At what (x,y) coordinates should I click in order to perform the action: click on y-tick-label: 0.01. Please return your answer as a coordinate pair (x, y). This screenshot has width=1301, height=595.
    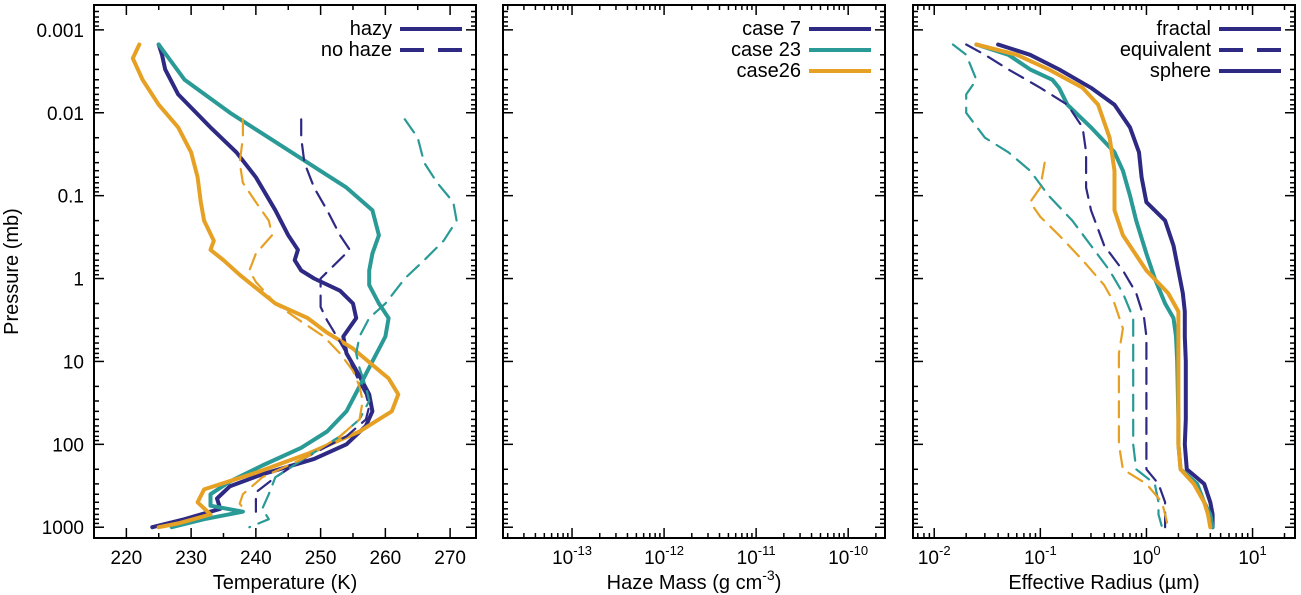
    Looking at the image, I should click on (65, 114).